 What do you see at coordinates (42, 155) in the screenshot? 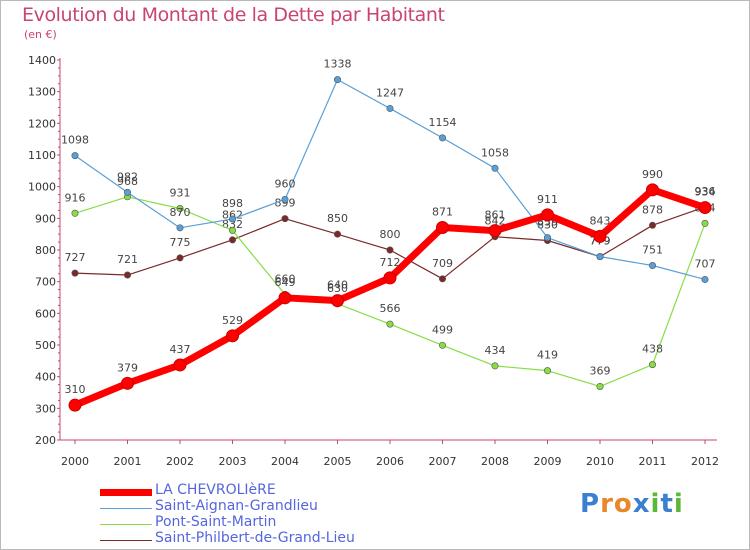
I see `y-tick-label: 1100` at bounding box center [42, 155].